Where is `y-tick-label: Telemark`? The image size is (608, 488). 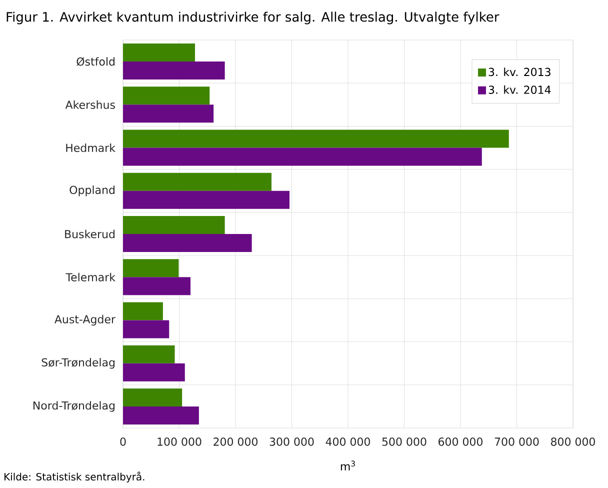
y-tick-label: Telemark is located at coordinates (91, 277).